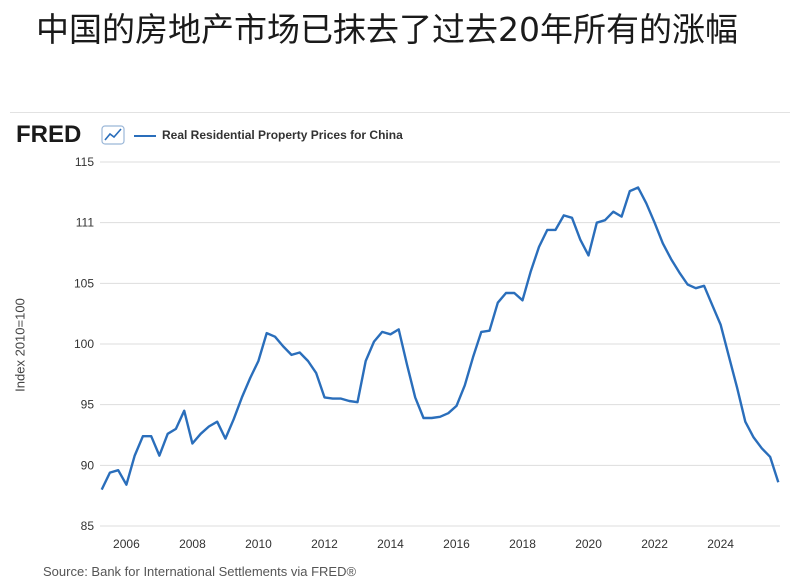  What do you see at coordinates (720, 544) in the screenshot?
I see `x-tick-label: 2024` at bounding box center [720, 544].